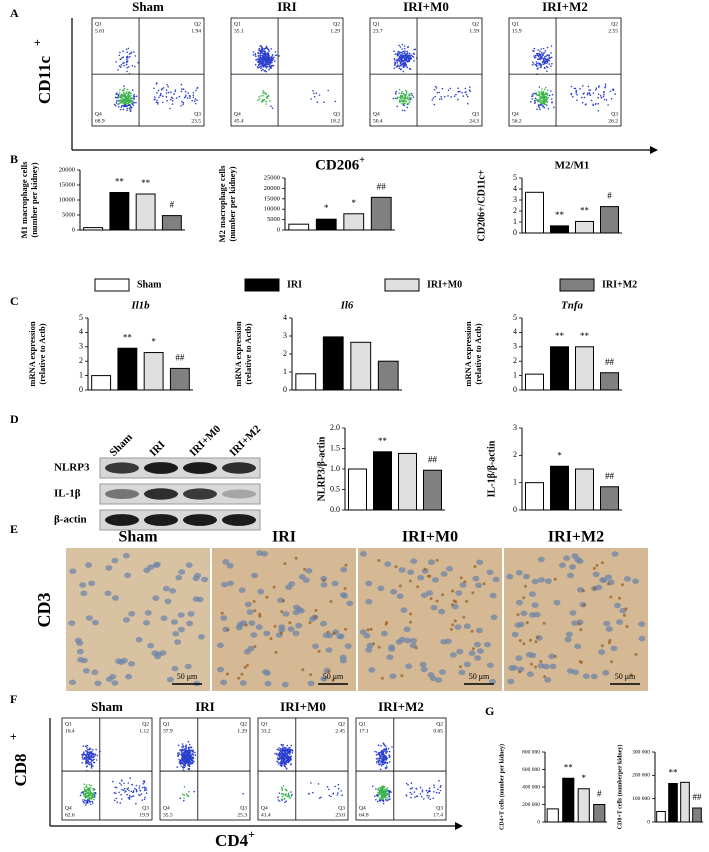  What do you see at coordinates (67, 494) in the screenshot?
I see `blot-row-label: IL-1β` at bounding box center [67, 494].